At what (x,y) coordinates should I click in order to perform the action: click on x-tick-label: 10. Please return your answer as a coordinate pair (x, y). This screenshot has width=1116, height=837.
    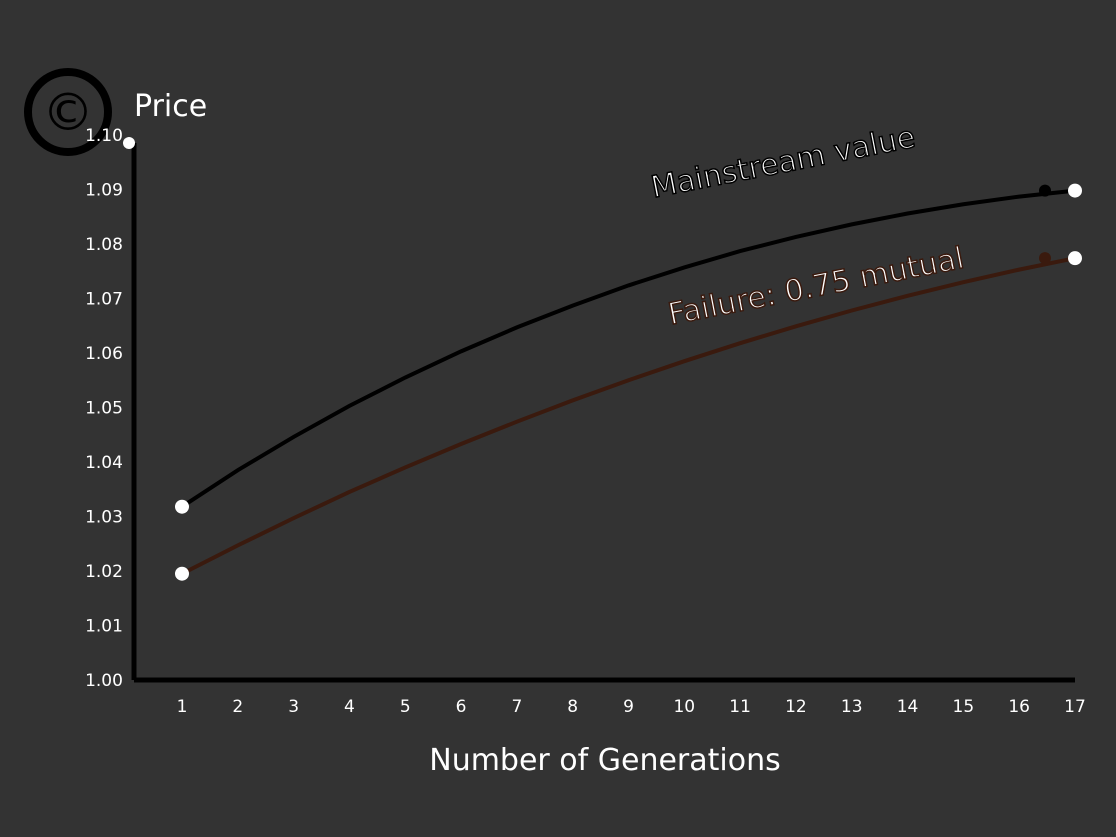
    Looking at the image, I should click on (684, 707).